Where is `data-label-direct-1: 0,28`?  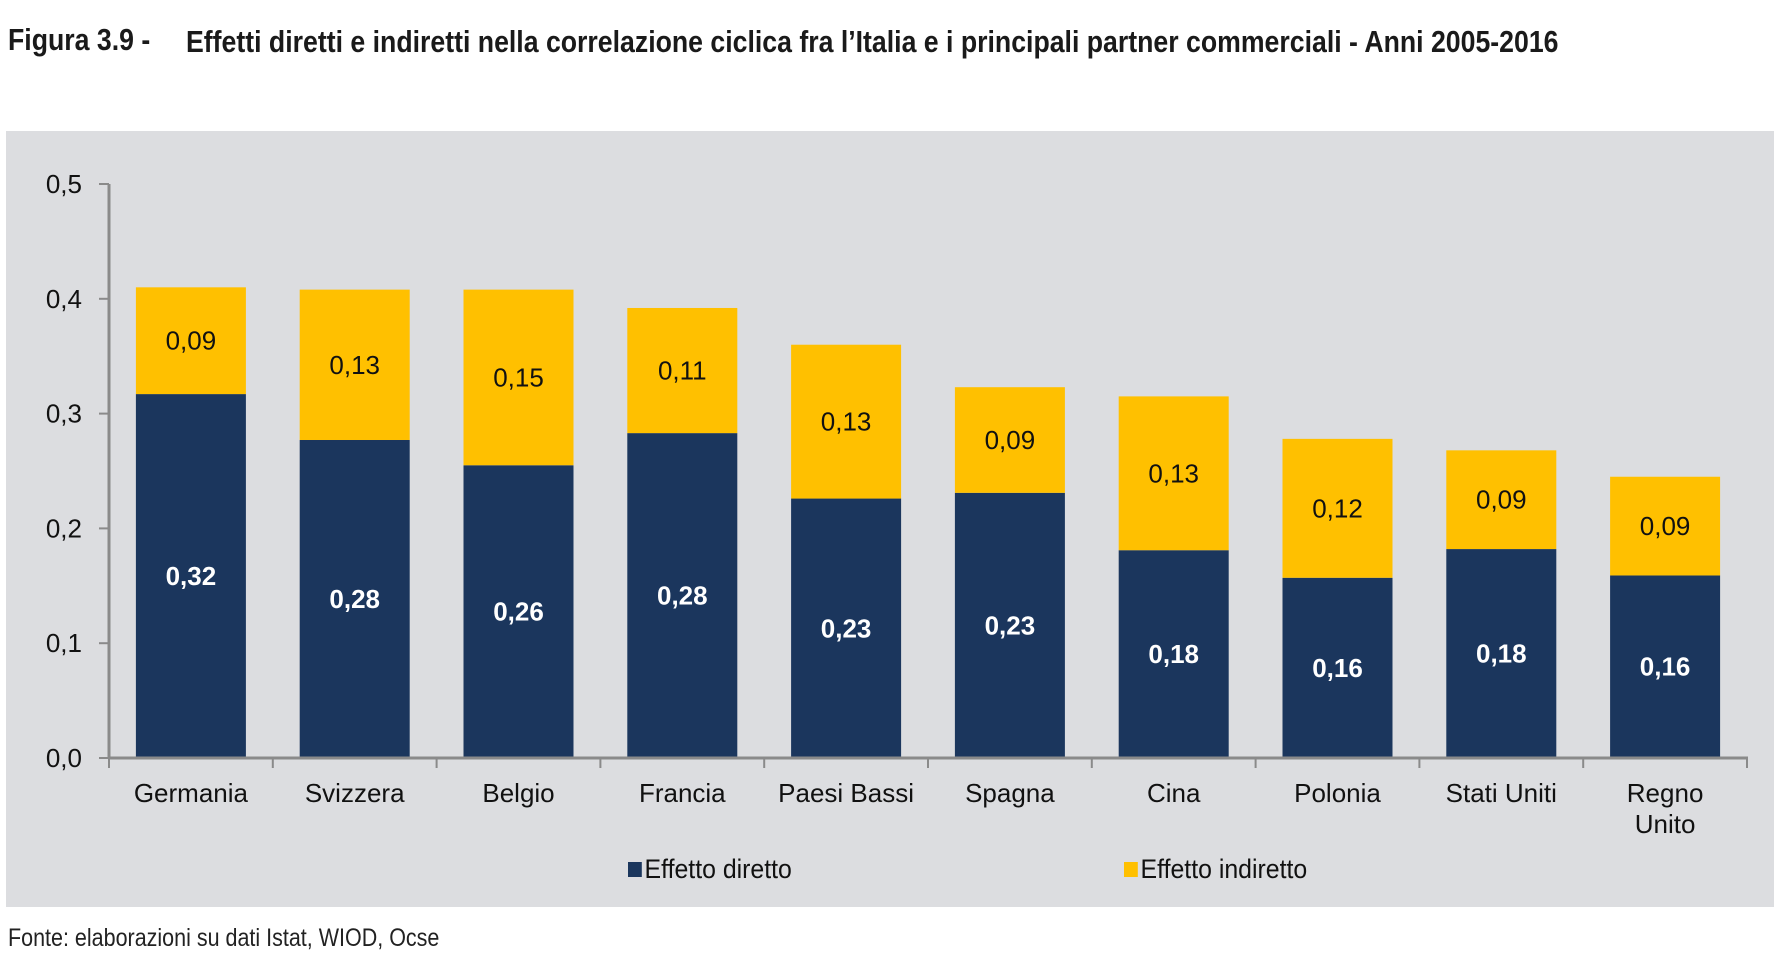
data-label-direct-1: 0,28 is located at coordinates (354, 599).